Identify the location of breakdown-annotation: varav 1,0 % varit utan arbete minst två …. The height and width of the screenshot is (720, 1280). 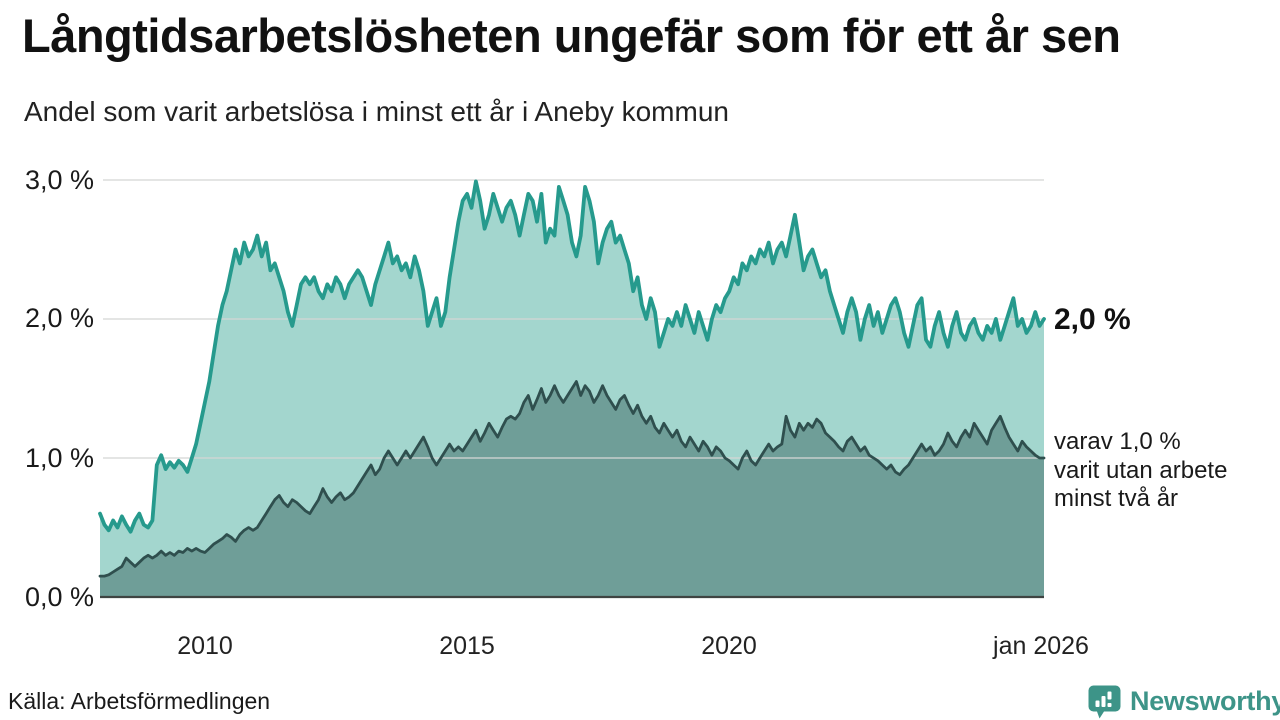
(1141, 470).